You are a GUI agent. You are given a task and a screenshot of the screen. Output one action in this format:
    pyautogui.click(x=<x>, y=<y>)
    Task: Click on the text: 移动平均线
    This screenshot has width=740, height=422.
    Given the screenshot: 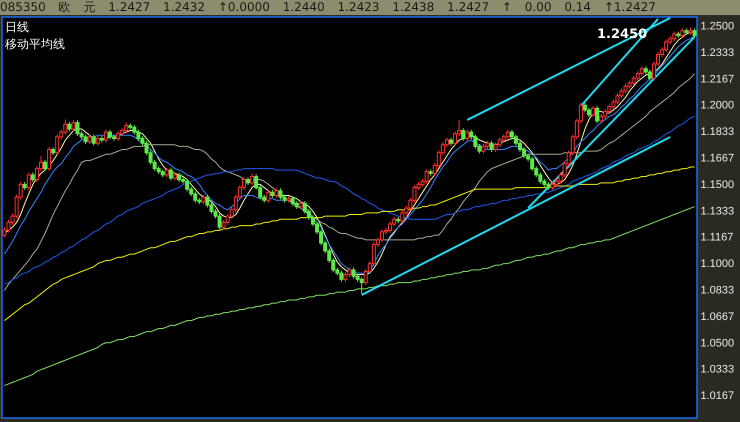 What is the action you would take?
    pyautogui.click(x=35, y=44)
    